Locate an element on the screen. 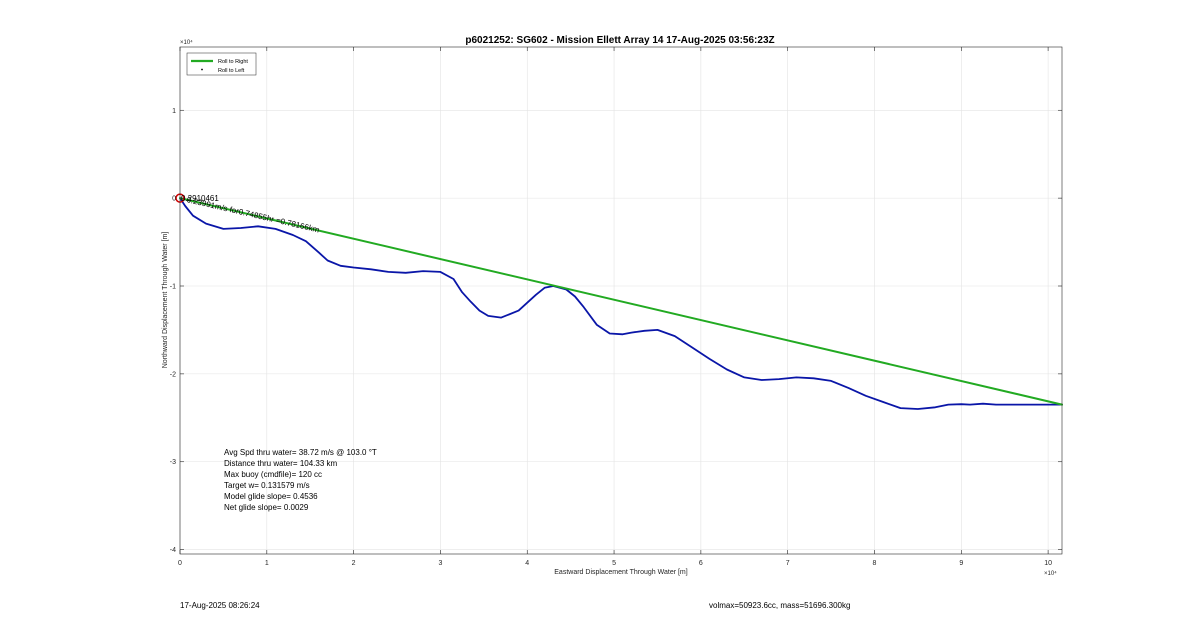  x-tick-label: 9 is located at coordinates (961, 563).